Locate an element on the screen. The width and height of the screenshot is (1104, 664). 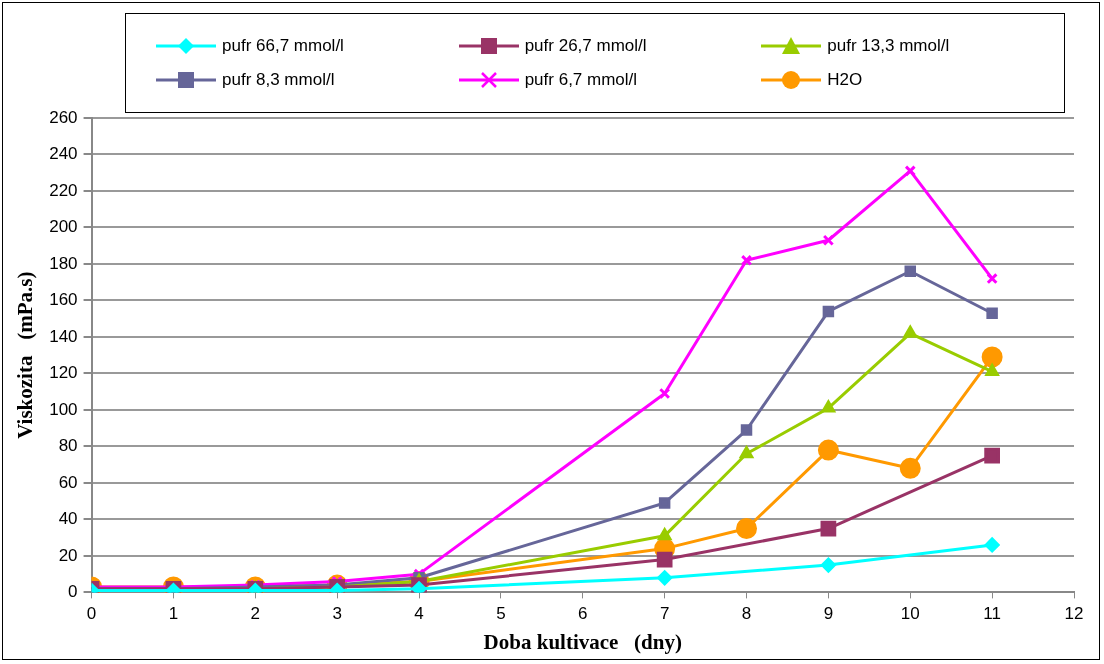
legend-label: pufr 13,3 mmol/l is located at coordinates (888, 46).